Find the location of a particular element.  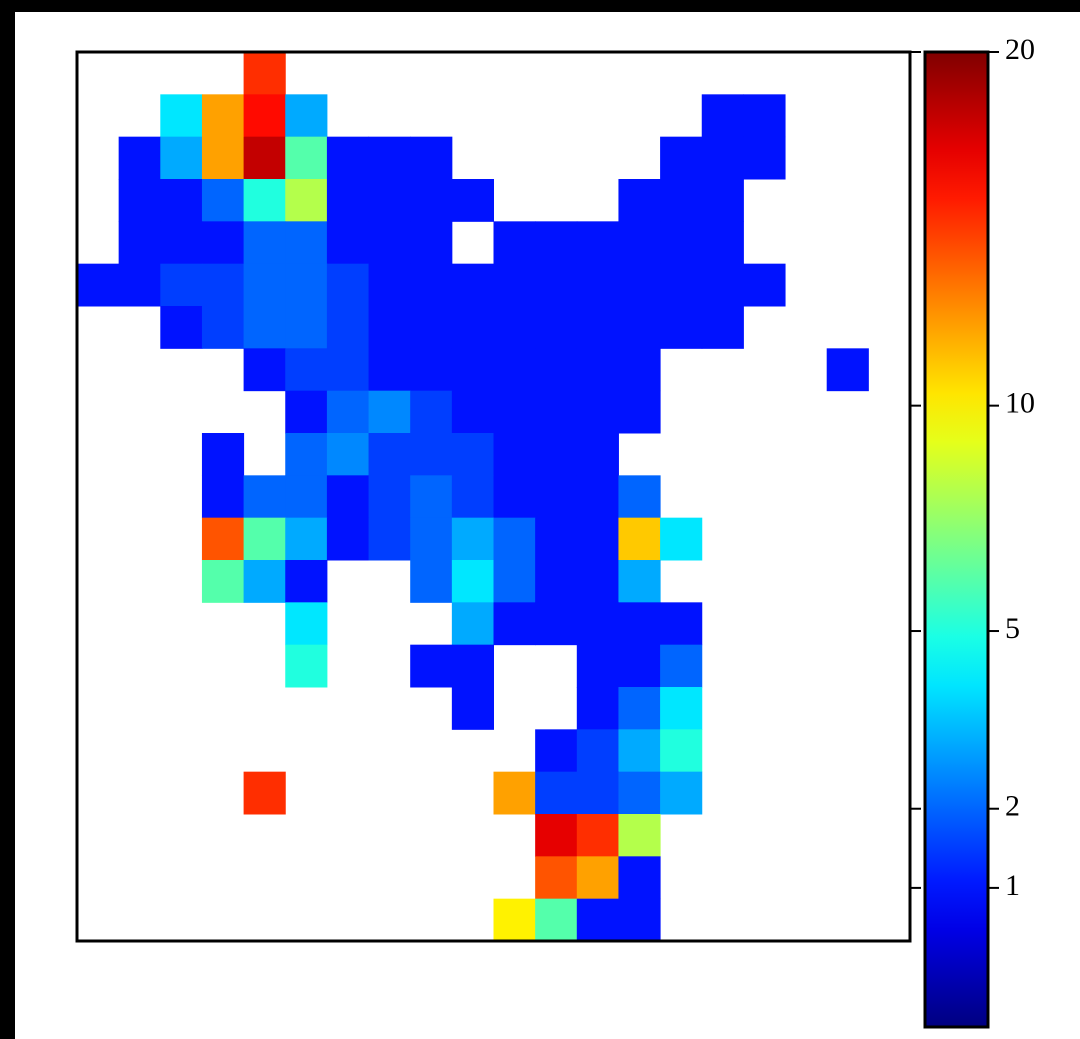

colorbar-tick-label: 1 is located at coordinates (1012, 885).